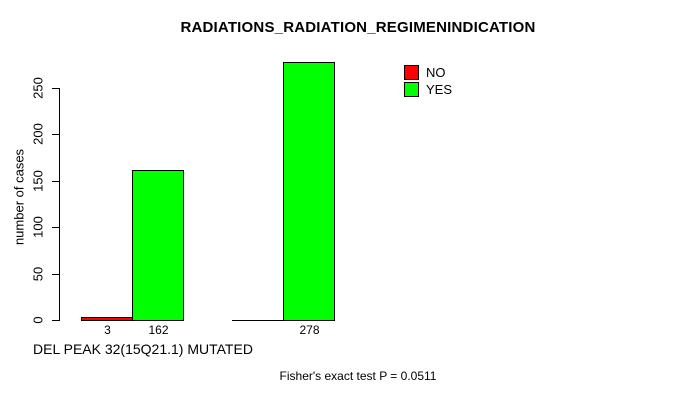 The image size is (690, 400). I want to click on stats-annotation: Fisher's exact test P = 0.0511, so click(358, 376).